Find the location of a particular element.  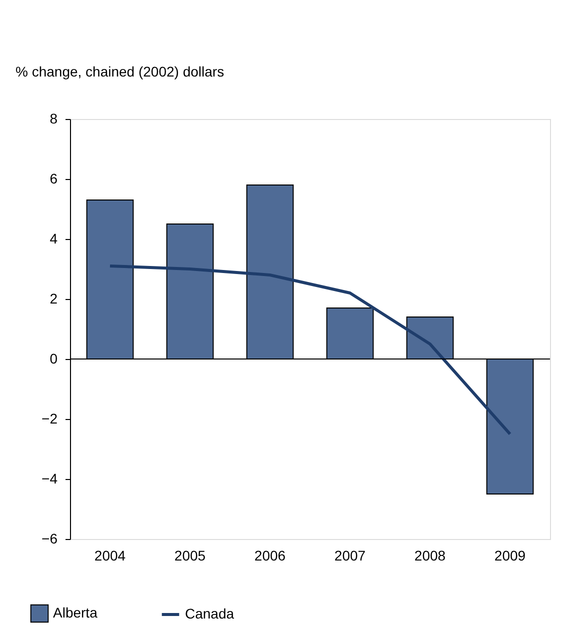

y-tick-label: 4 is located at coordinates (54, 238).